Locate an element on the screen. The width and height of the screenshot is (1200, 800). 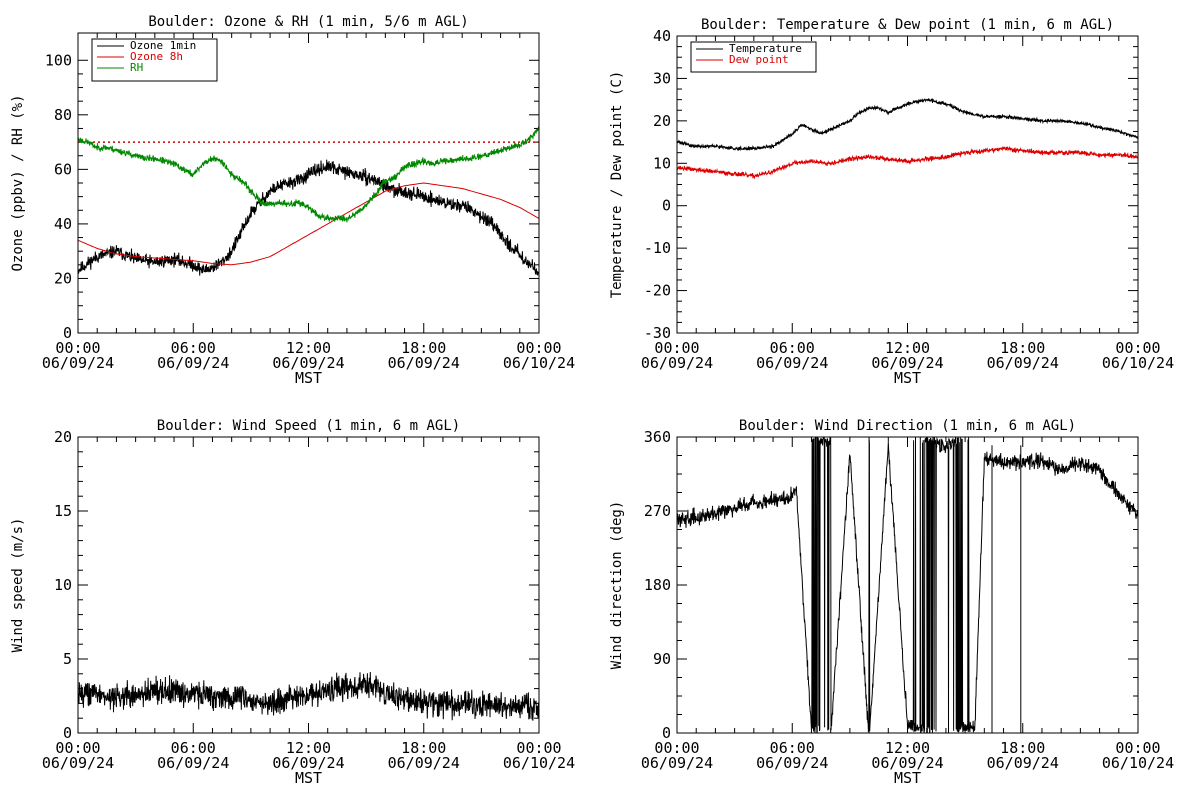
y-tick-label: 30 is located at coordinates (662, 78).